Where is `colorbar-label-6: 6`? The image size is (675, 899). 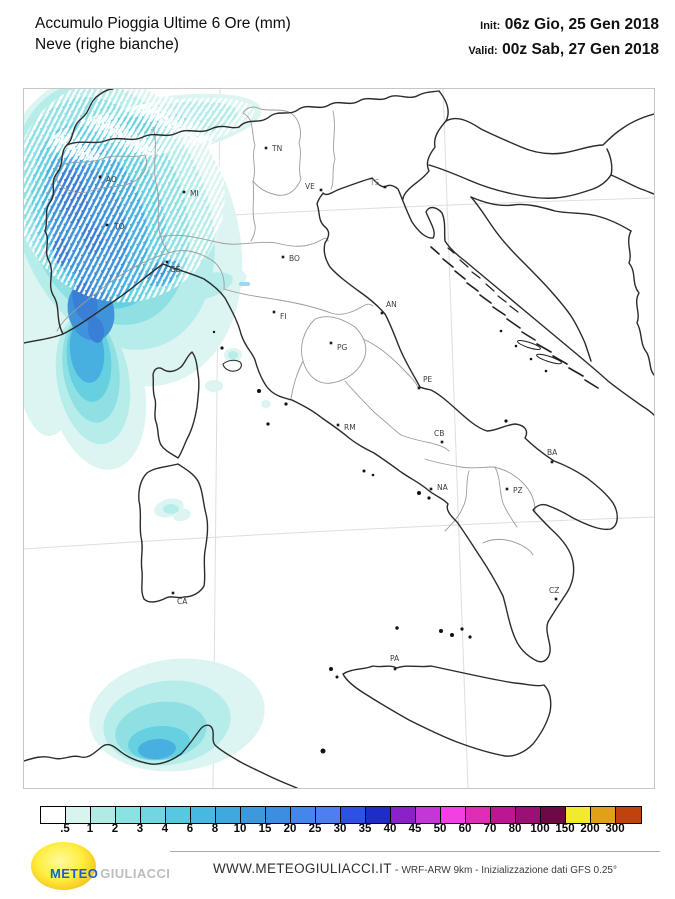 colorbar-label-6: 6 is located at coordinates (190, 829).